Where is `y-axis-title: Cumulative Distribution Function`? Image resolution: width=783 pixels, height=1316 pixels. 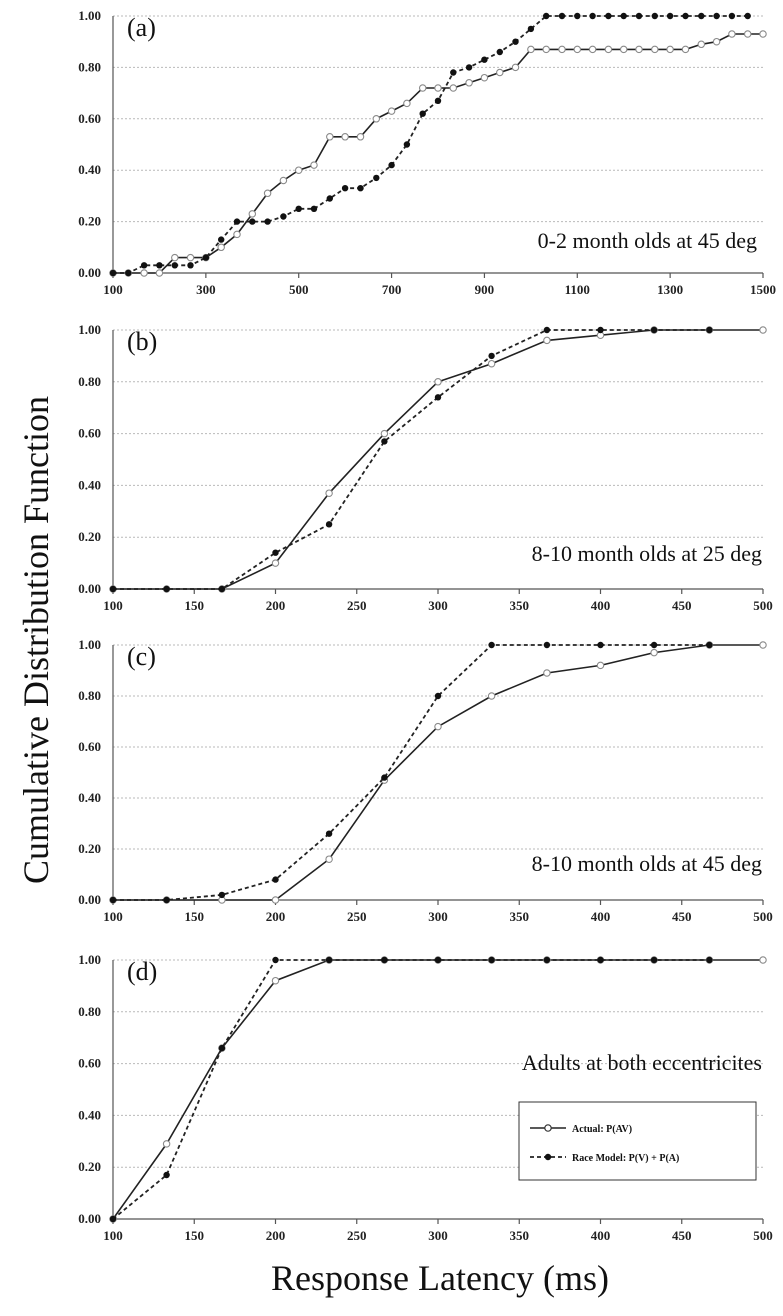
y-axis-title: Cumulative Distribution Function is located at coordinates (36, 640).